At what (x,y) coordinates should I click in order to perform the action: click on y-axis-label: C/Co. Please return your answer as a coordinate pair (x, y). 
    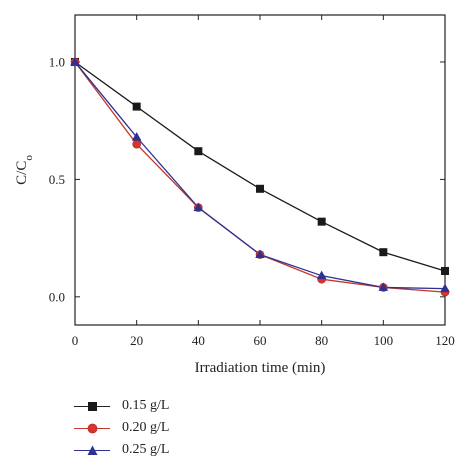
    Looking at the image, I should click on (24, 170).